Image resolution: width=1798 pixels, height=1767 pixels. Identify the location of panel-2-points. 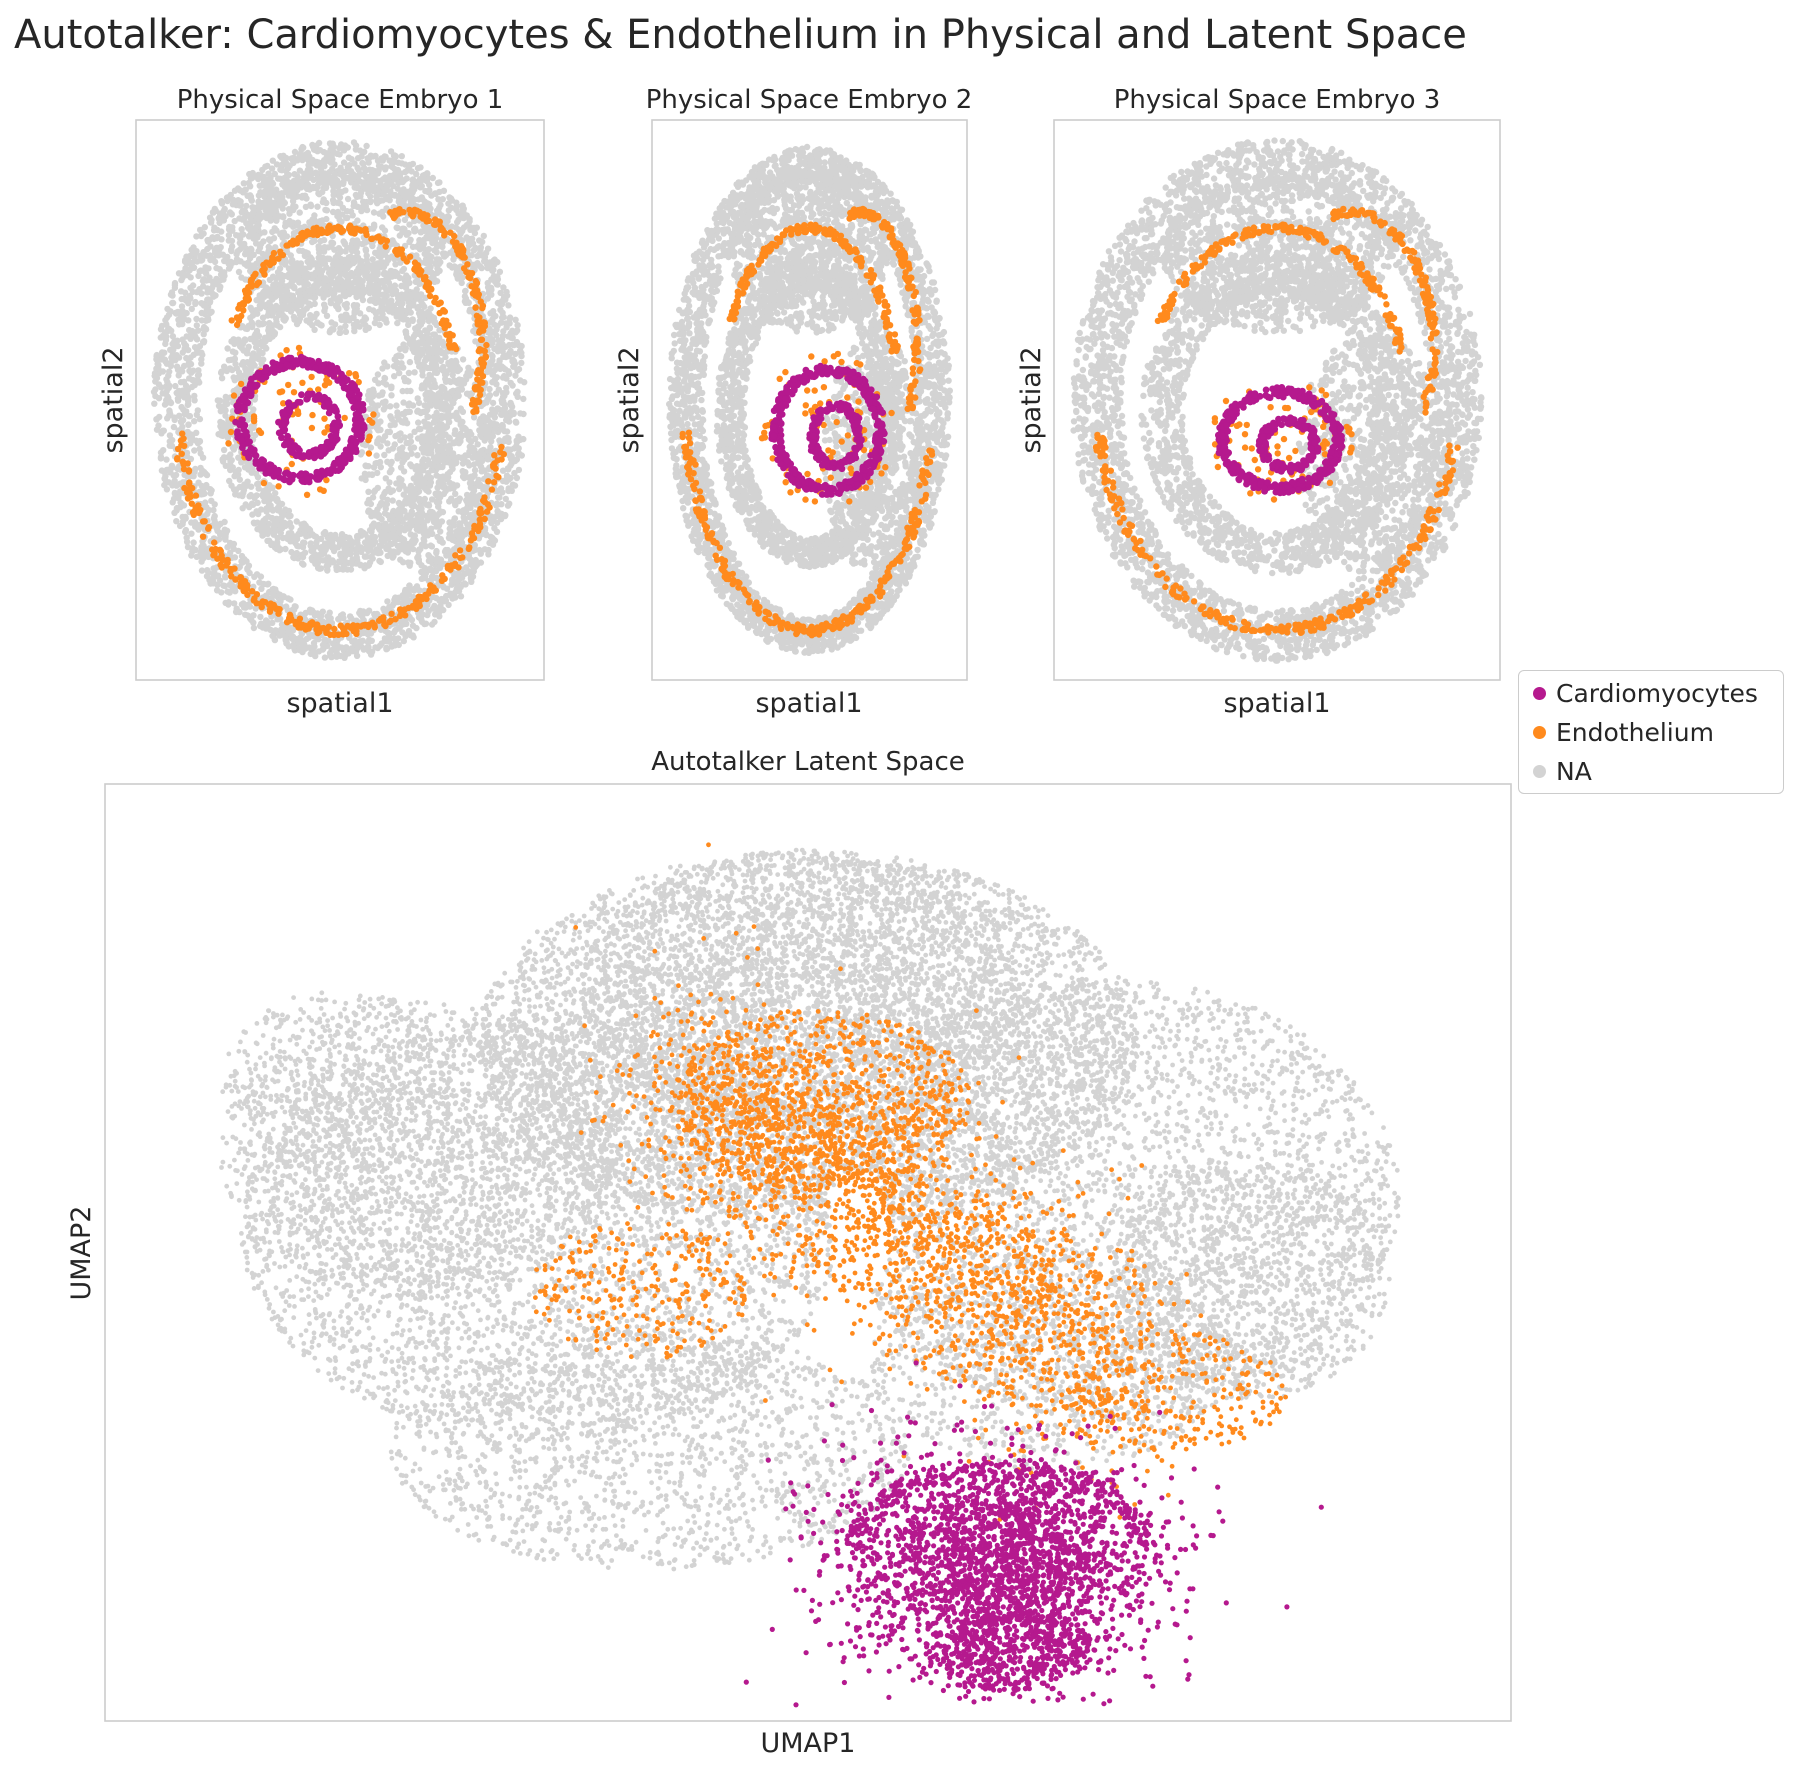
(809, 399).